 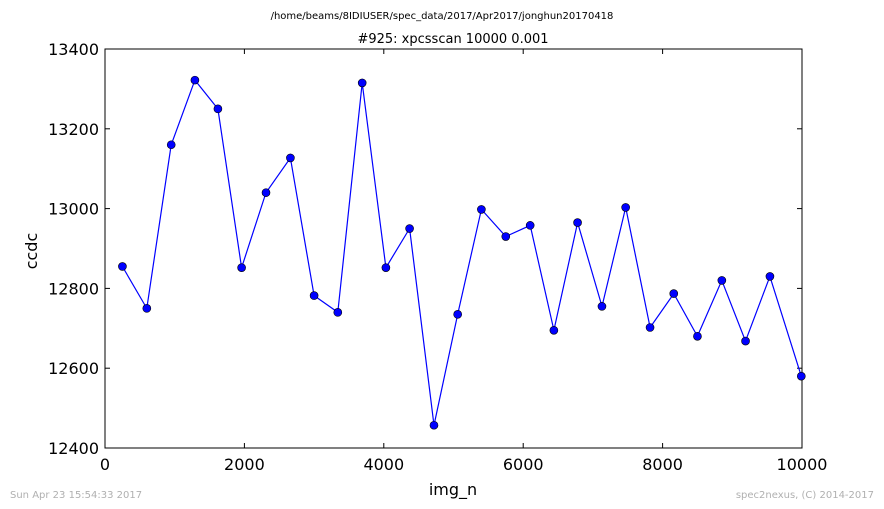 What do you see at coordinates (523, 464) in the screenshot?
I see `x-tick-label: 6000` at bounding box center [523, 464].